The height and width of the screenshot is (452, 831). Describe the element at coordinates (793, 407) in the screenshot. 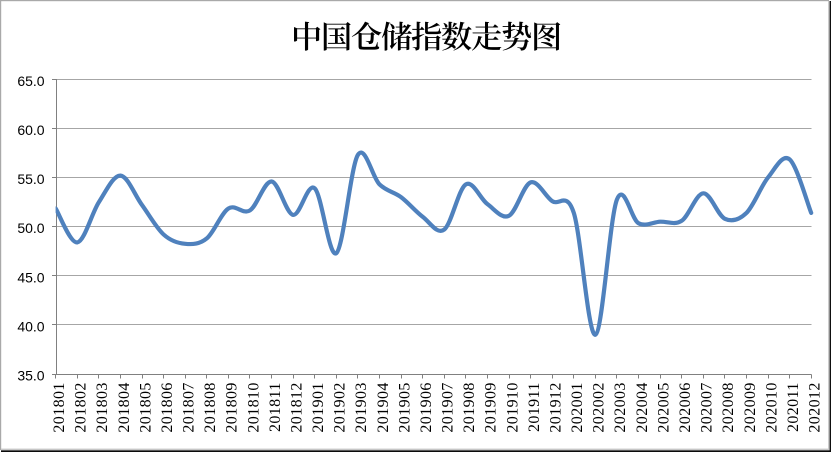

I see `svg-text: 202011` at that location.